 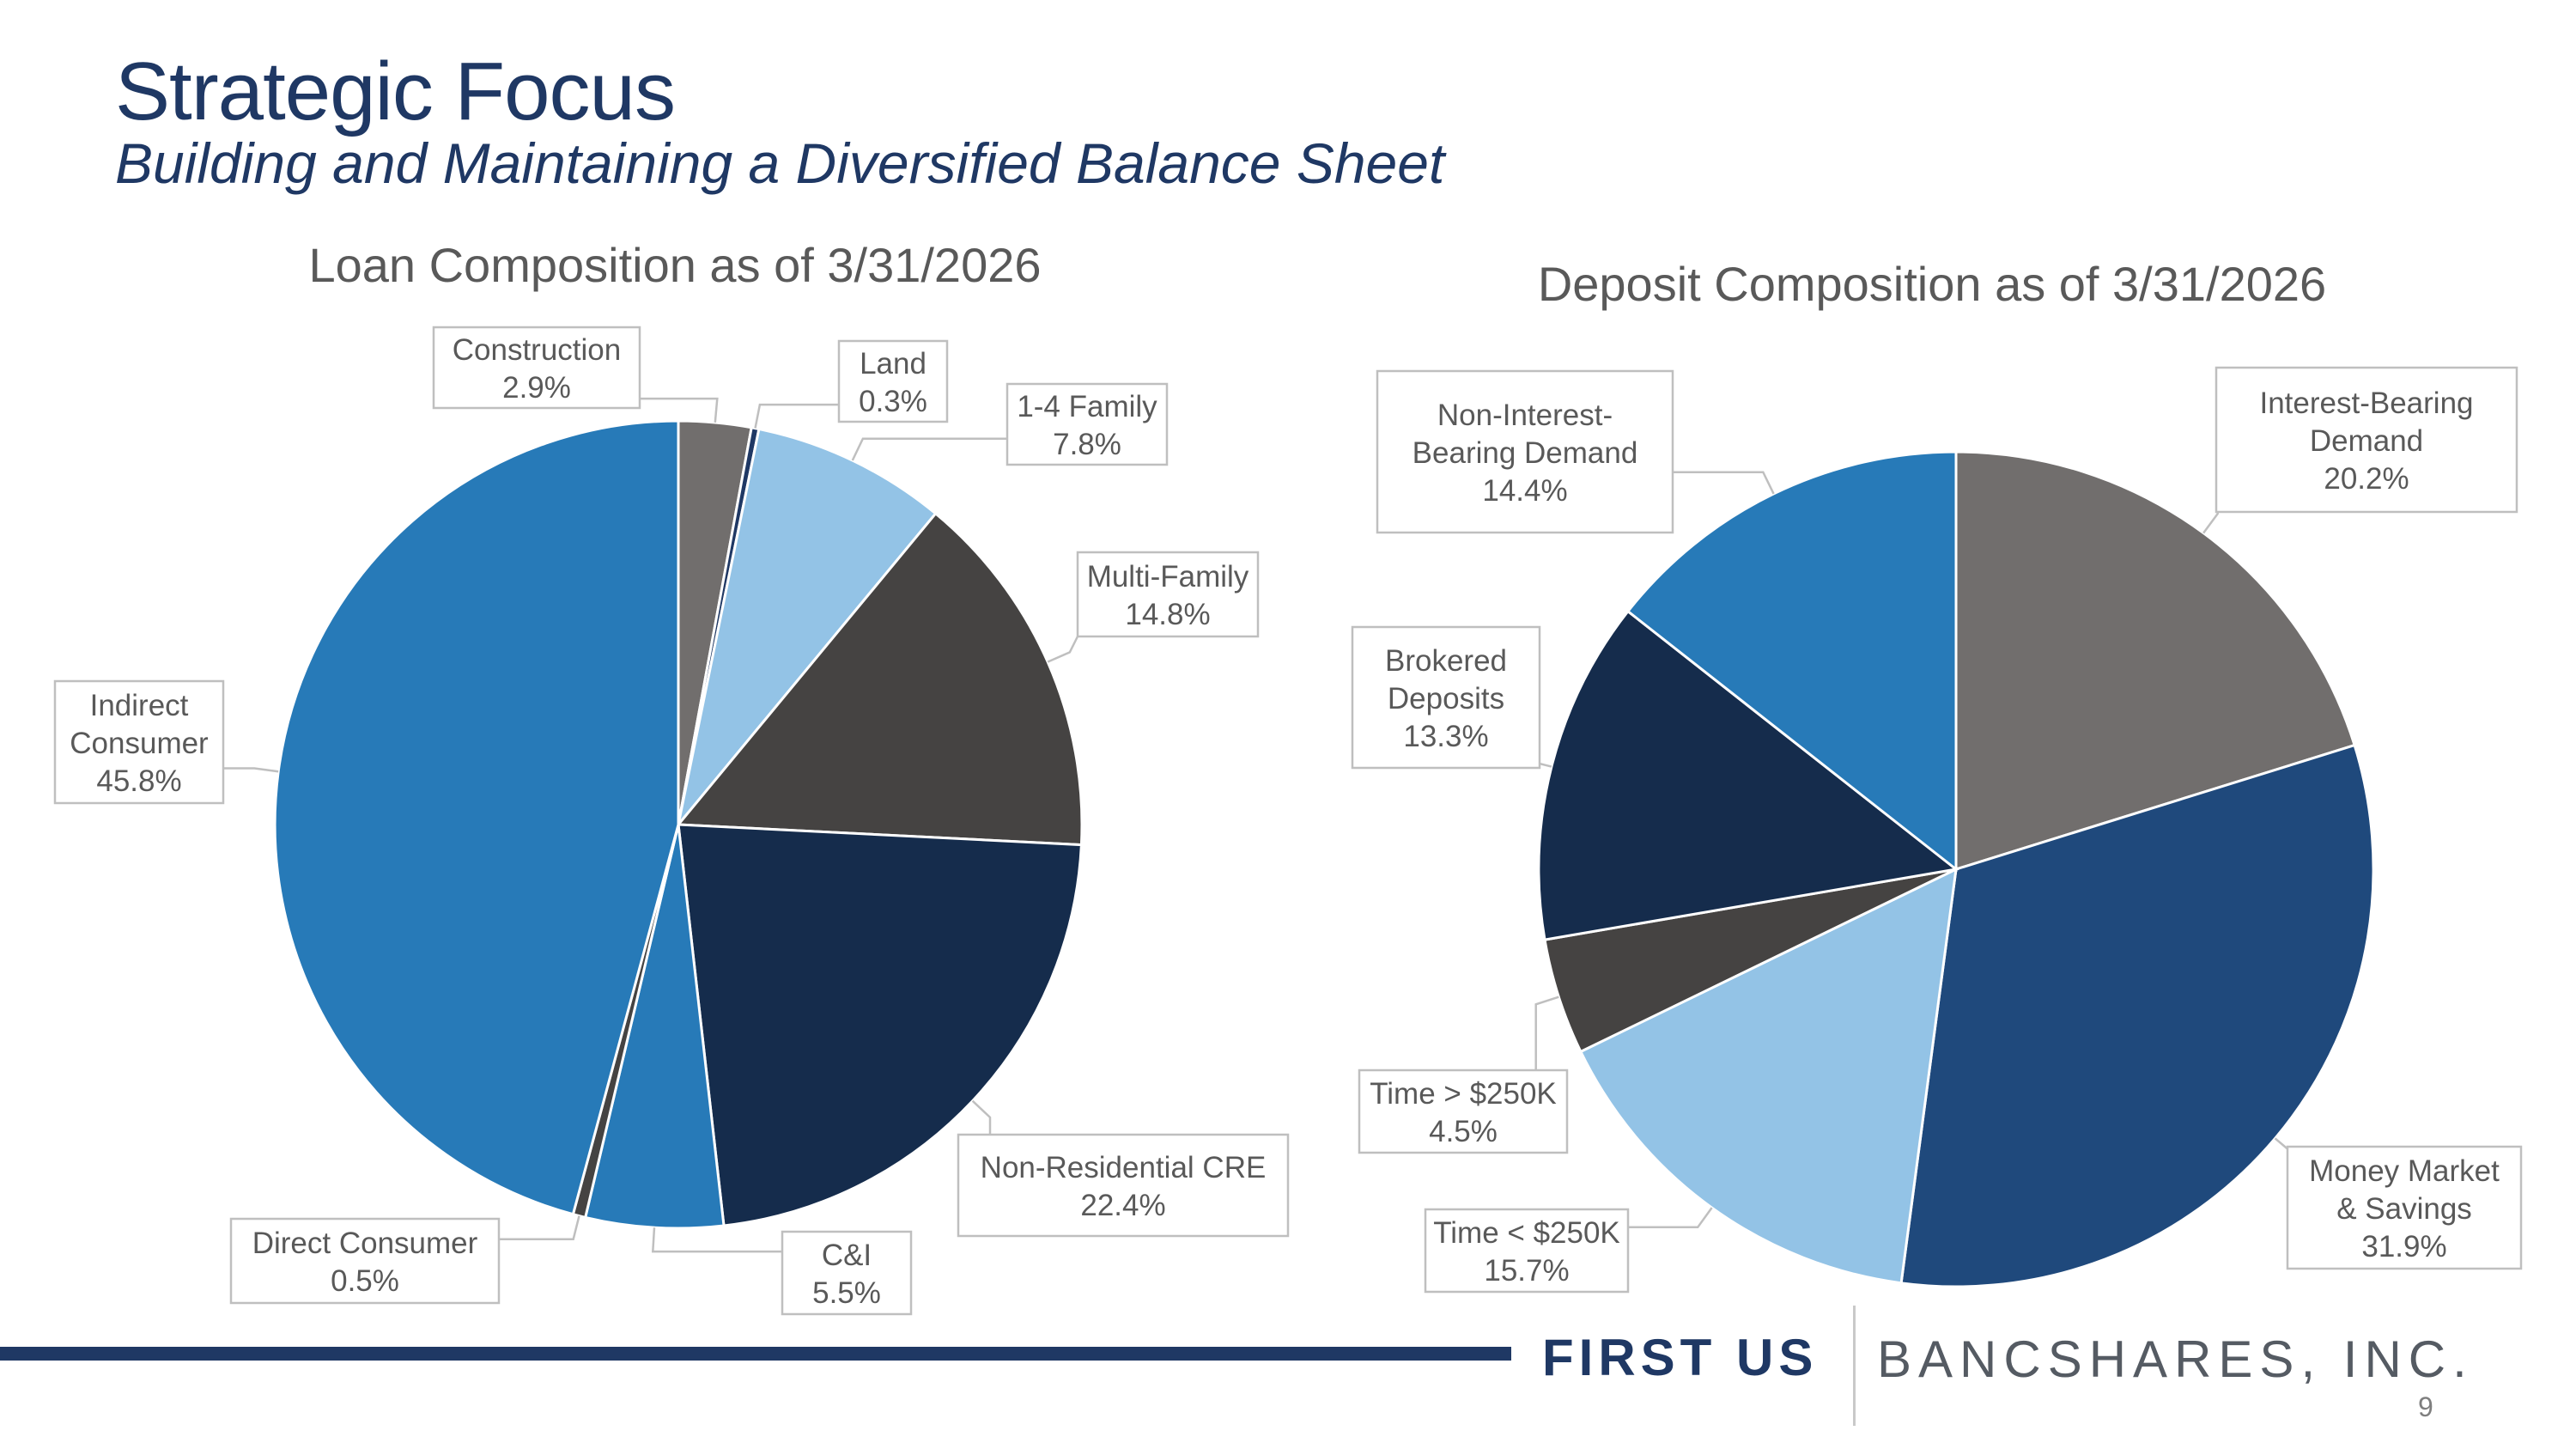 I want to click on loan-leader-land, so click(x=797, y=416).